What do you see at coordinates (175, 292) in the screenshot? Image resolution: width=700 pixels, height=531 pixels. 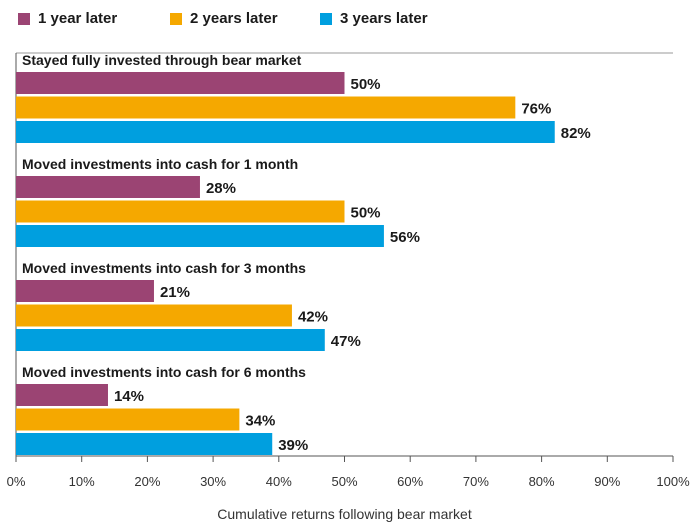 I see `data-label: 21%` at bounding box center [175, 292].